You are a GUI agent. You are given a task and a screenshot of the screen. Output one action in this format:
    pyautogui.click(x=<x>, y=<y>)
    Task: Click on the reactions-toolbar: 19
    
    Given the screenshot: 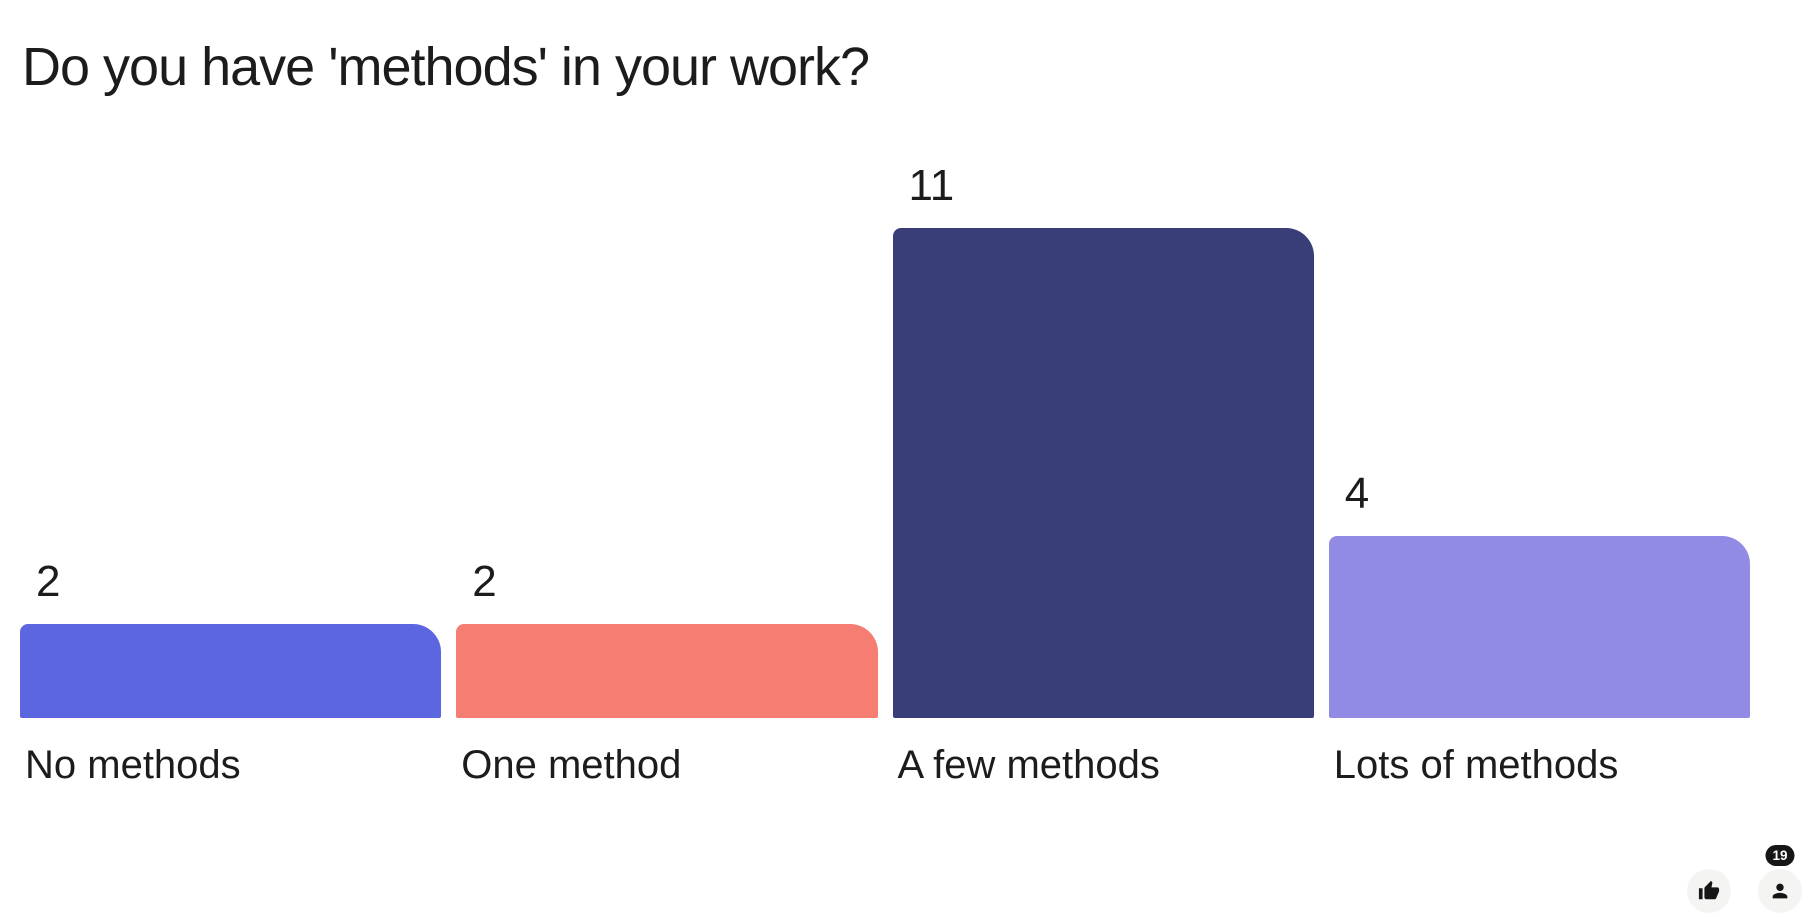 What is the action you would take?
    pyautogui.click(x=1744, y=879)
    